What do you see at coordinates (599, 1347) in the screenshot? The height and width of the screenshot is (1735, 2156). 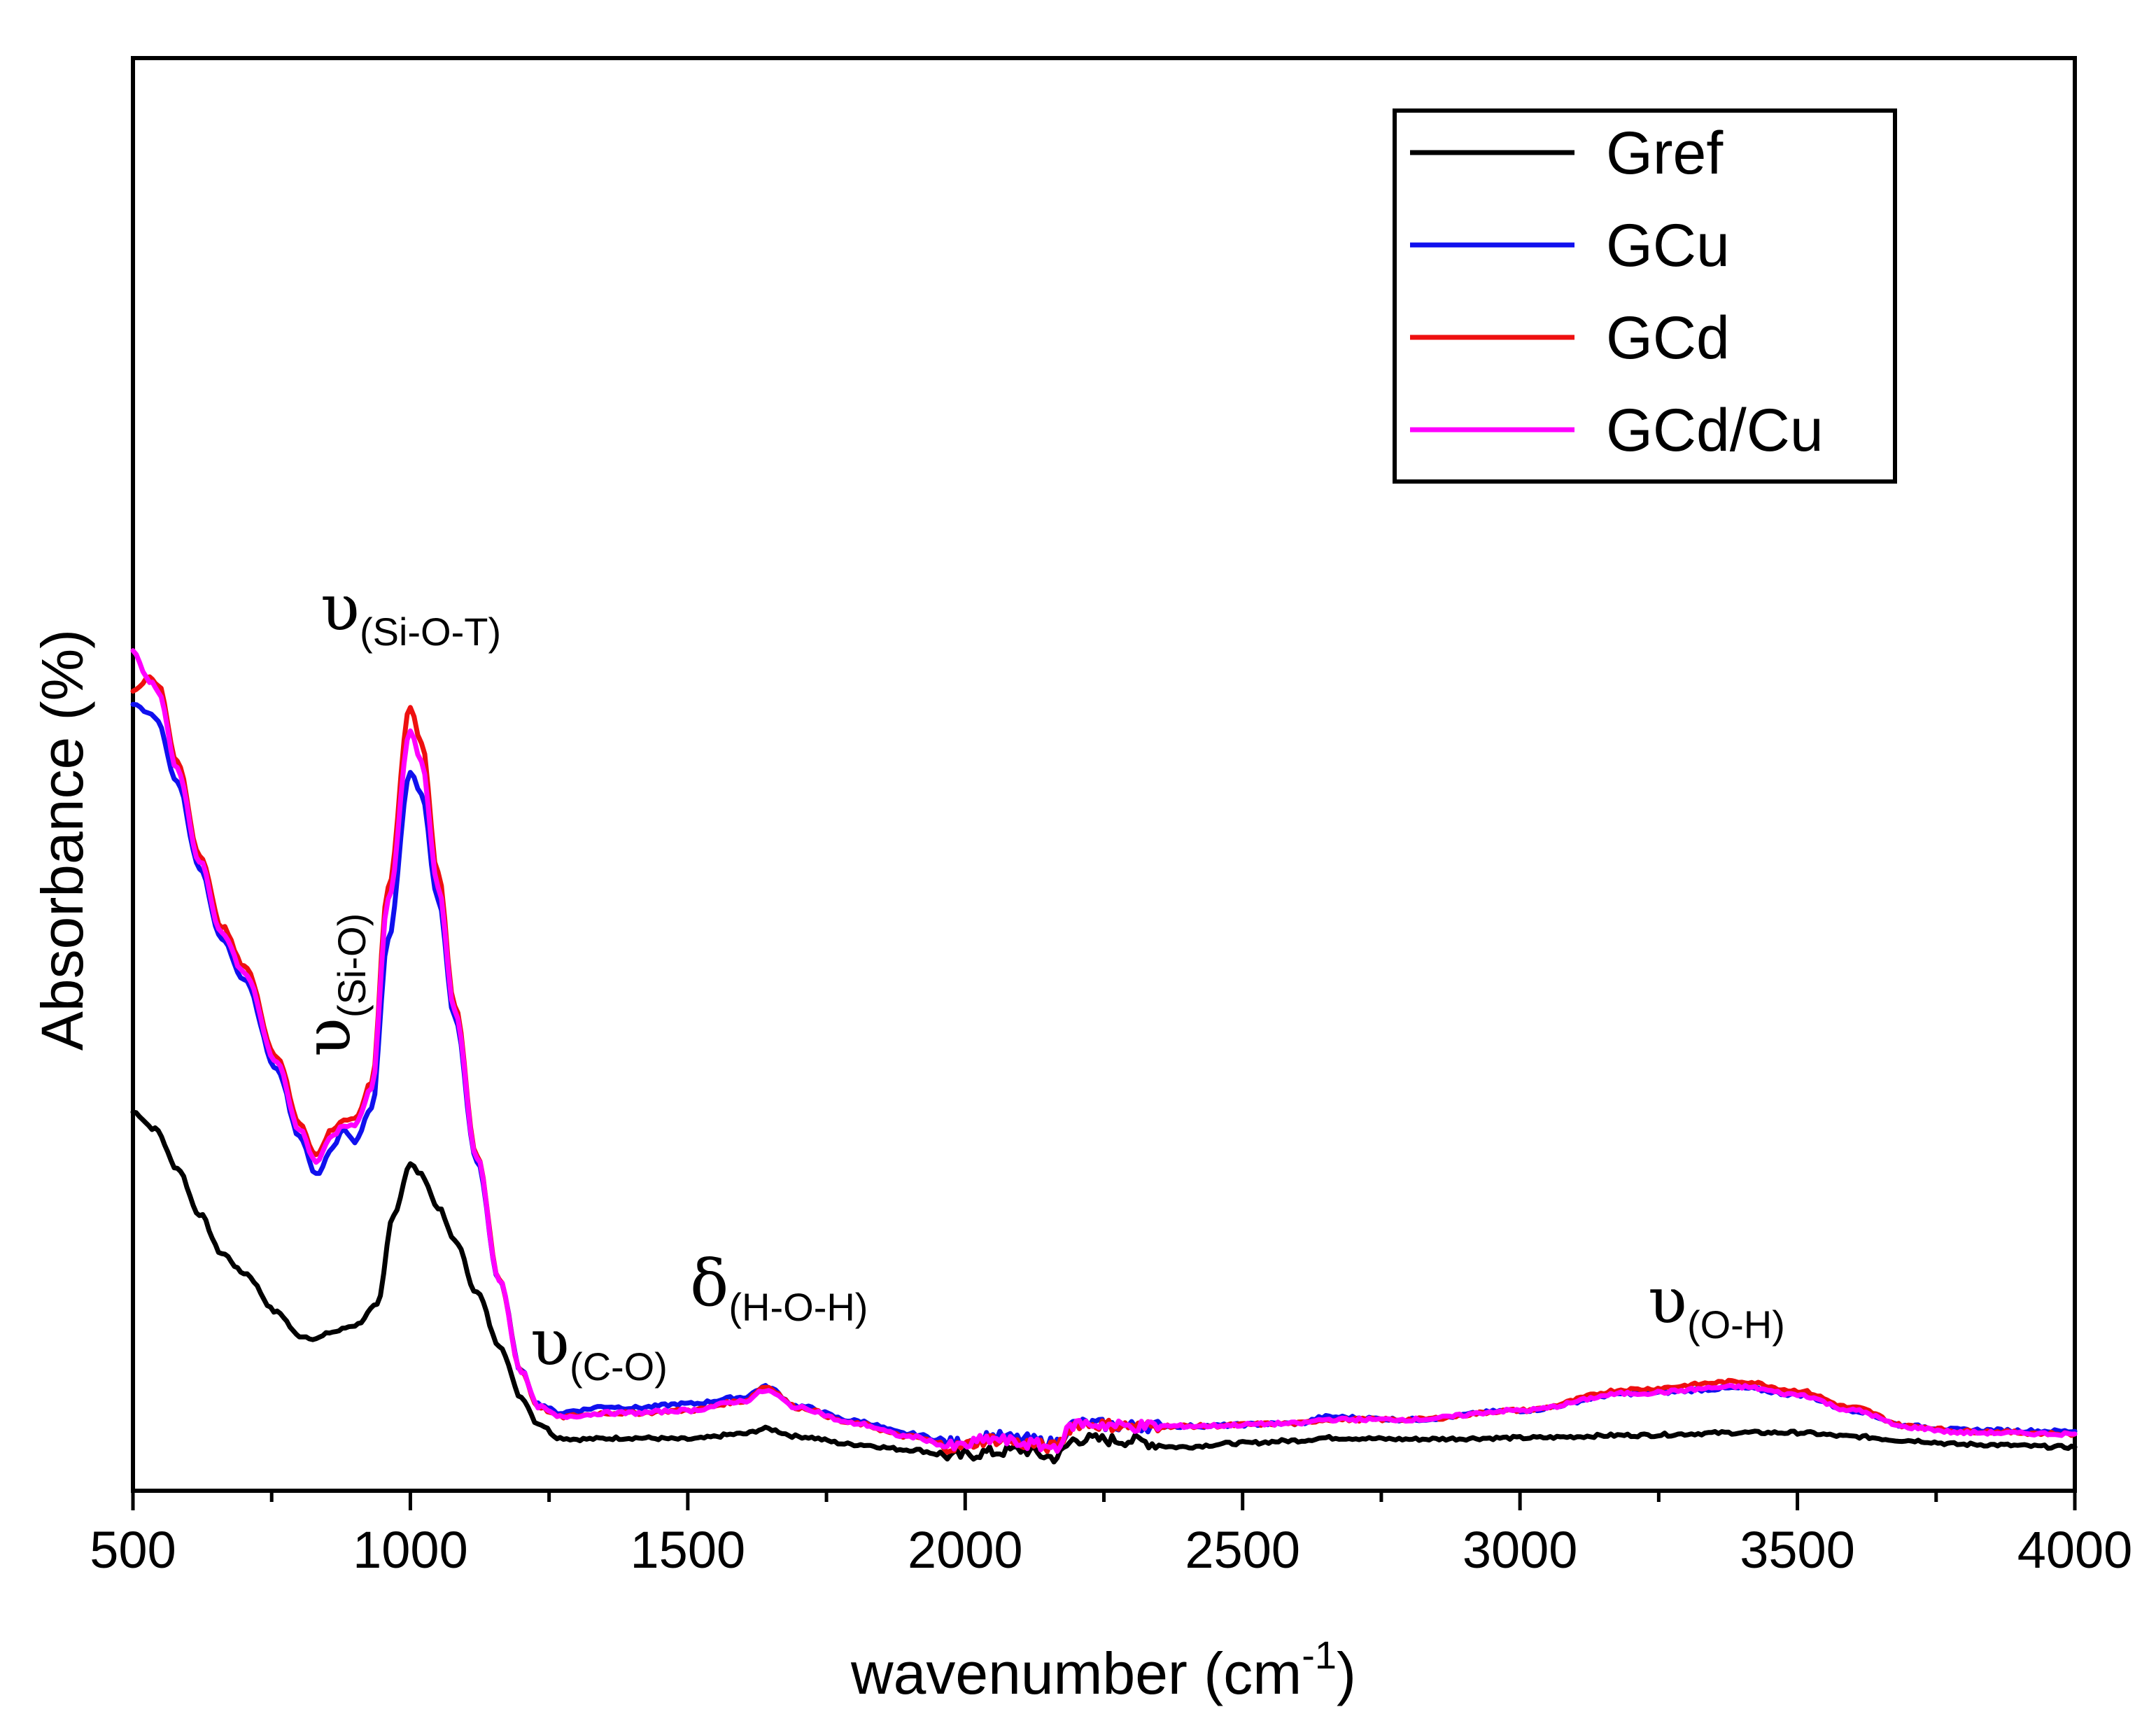 I see `annotation-c-o: υ(C-O)` at bounding box center [599, 1347].